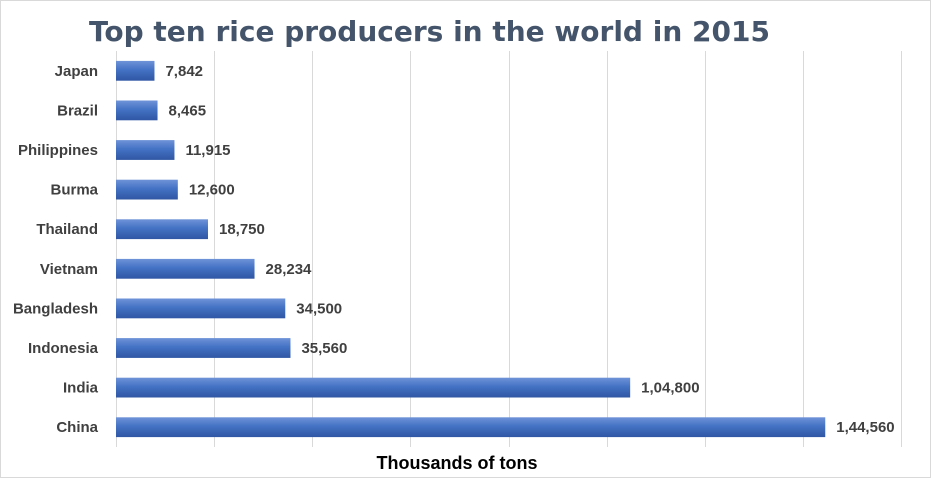 The width and height of the screenshot is (931, 478). I want to click on bar-japan, so click(135, 70).